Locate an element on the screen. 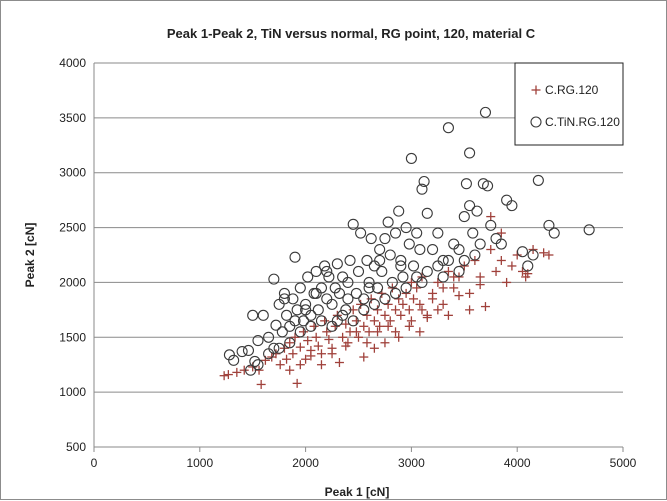  legend-plus-glyph is located at coordinates (536, 90).